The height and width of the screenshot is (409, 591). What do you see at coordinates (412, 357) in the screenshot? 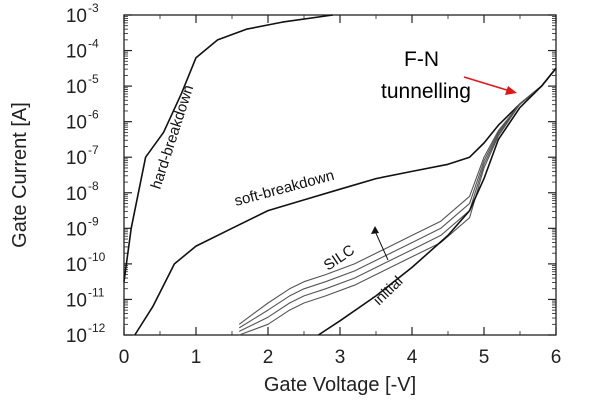
I see `x-tick-label: 4` at bounding box center [412, 357].